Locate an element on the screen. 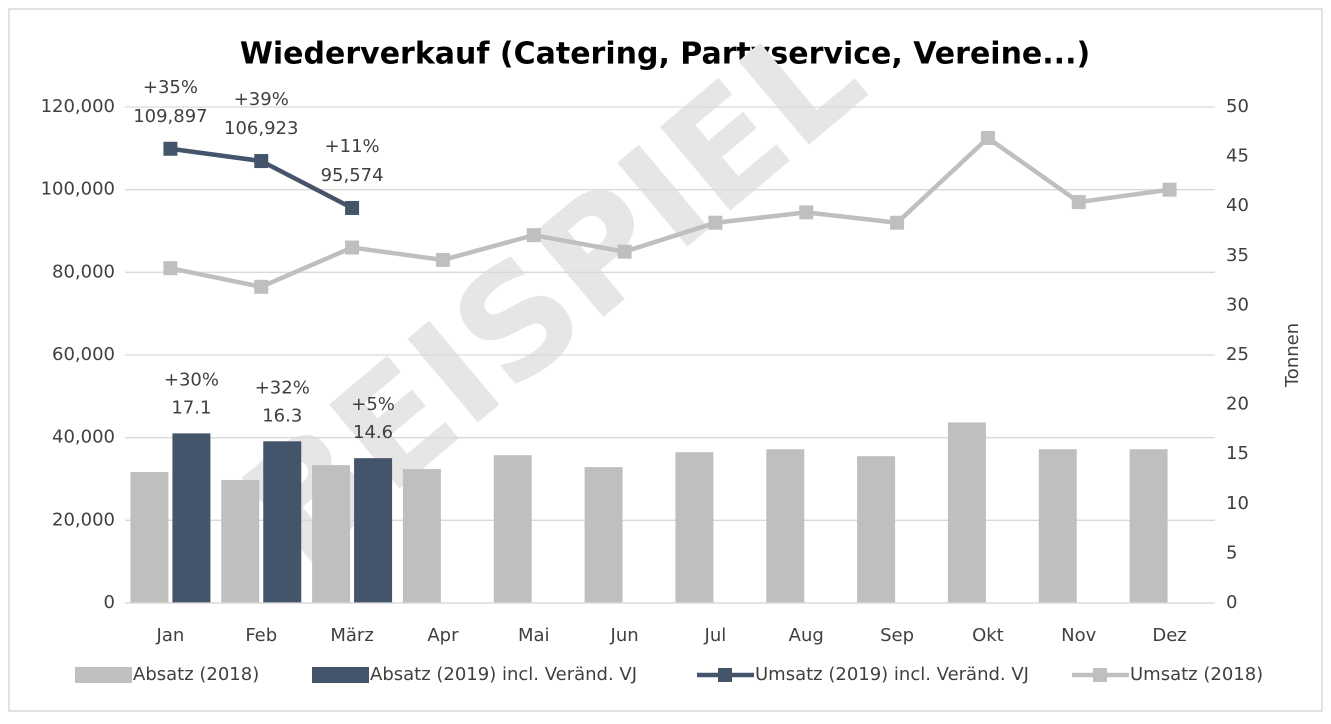 The width and height of the screenshot is (1331, 724). data-label: 14.6 is located at coordinates (373, 432).